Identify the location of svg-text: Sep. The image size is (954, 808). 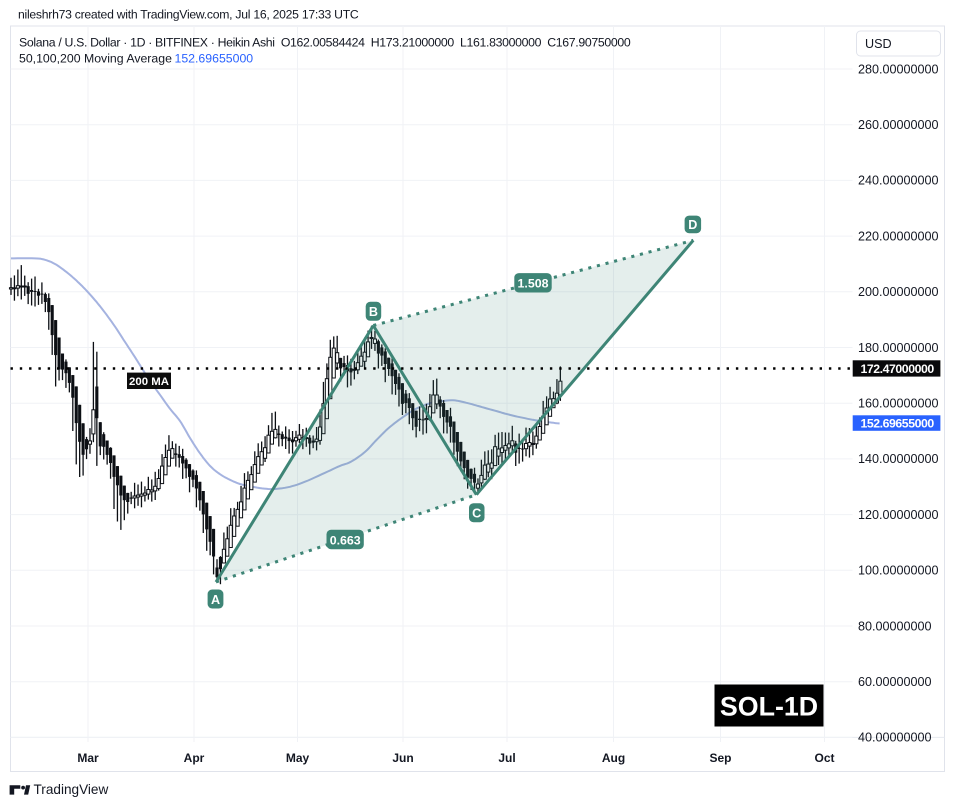
(720, 758).